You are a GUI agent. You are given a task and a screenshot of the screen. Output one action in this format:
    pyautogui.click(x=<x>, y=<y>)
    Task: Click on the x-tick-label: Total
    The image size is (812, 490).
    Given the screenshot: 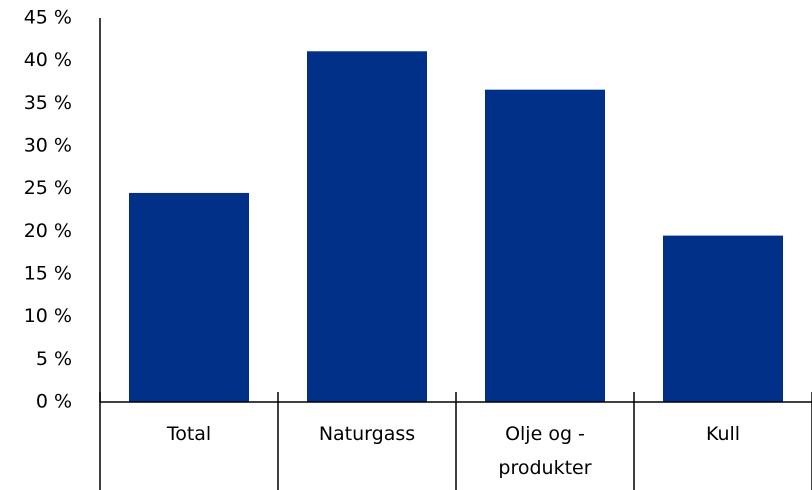 What is the action you would take?
    pyautogui.click(x=189, y=434)
    